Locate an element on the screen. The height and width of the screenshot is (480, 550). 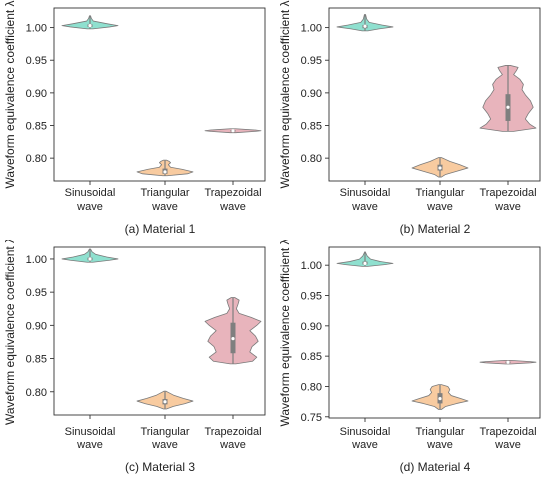
panel-caption: (c) Material 3 is located at coordinates (159, 467).